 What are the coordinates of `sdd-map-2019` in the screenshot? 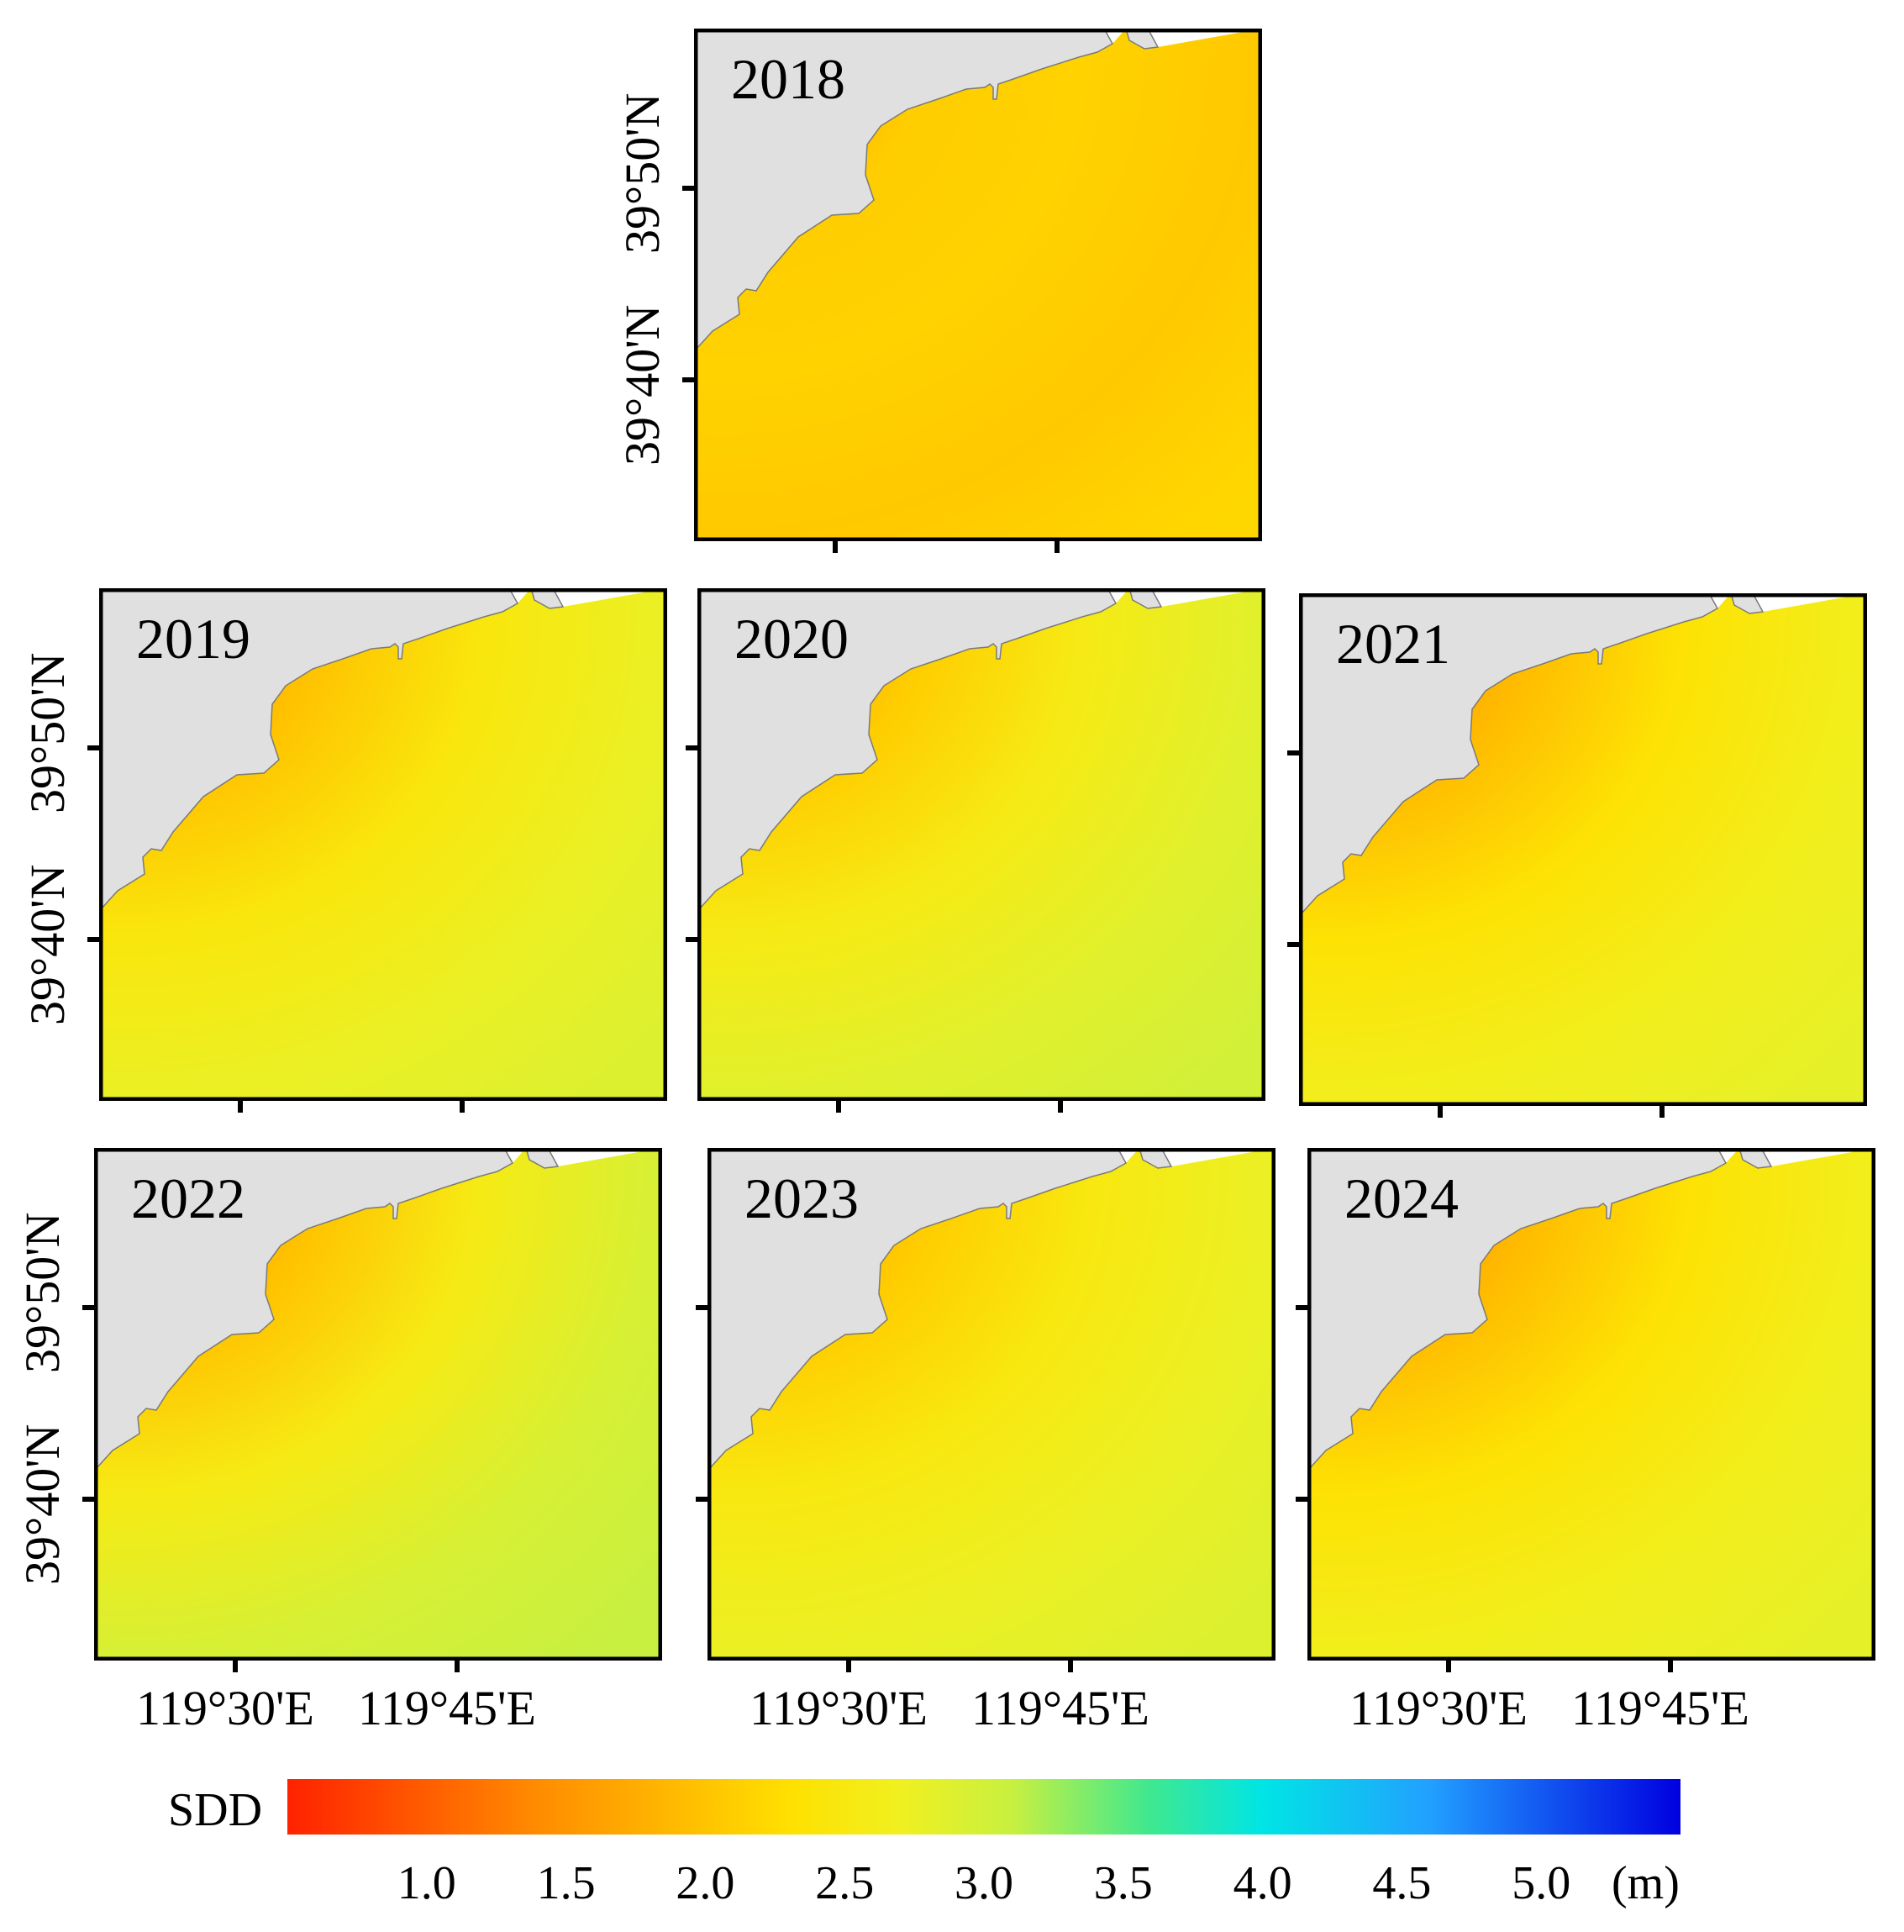 It's located at (383, 844).